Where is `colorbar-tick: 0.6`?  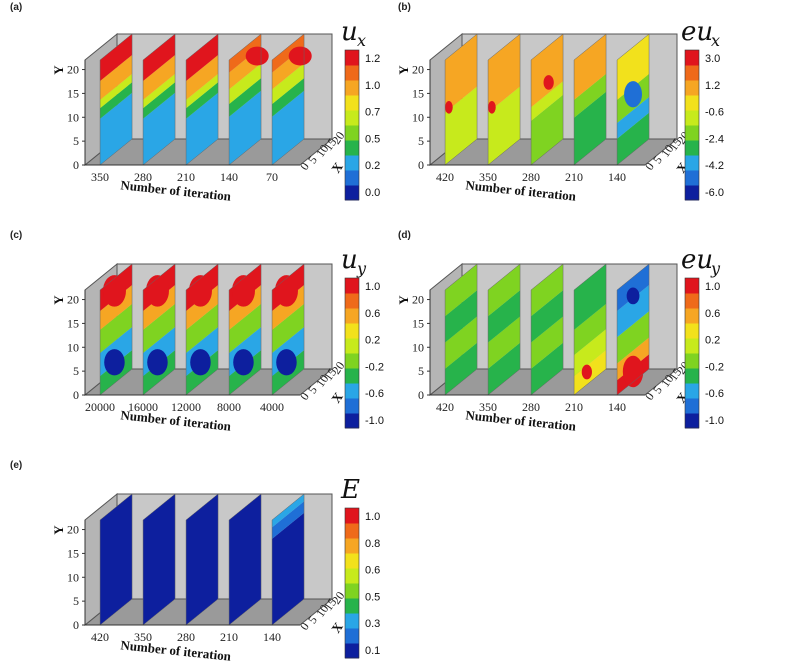 colorbar-tick: 0.6 is located at coordinates (372, 314).